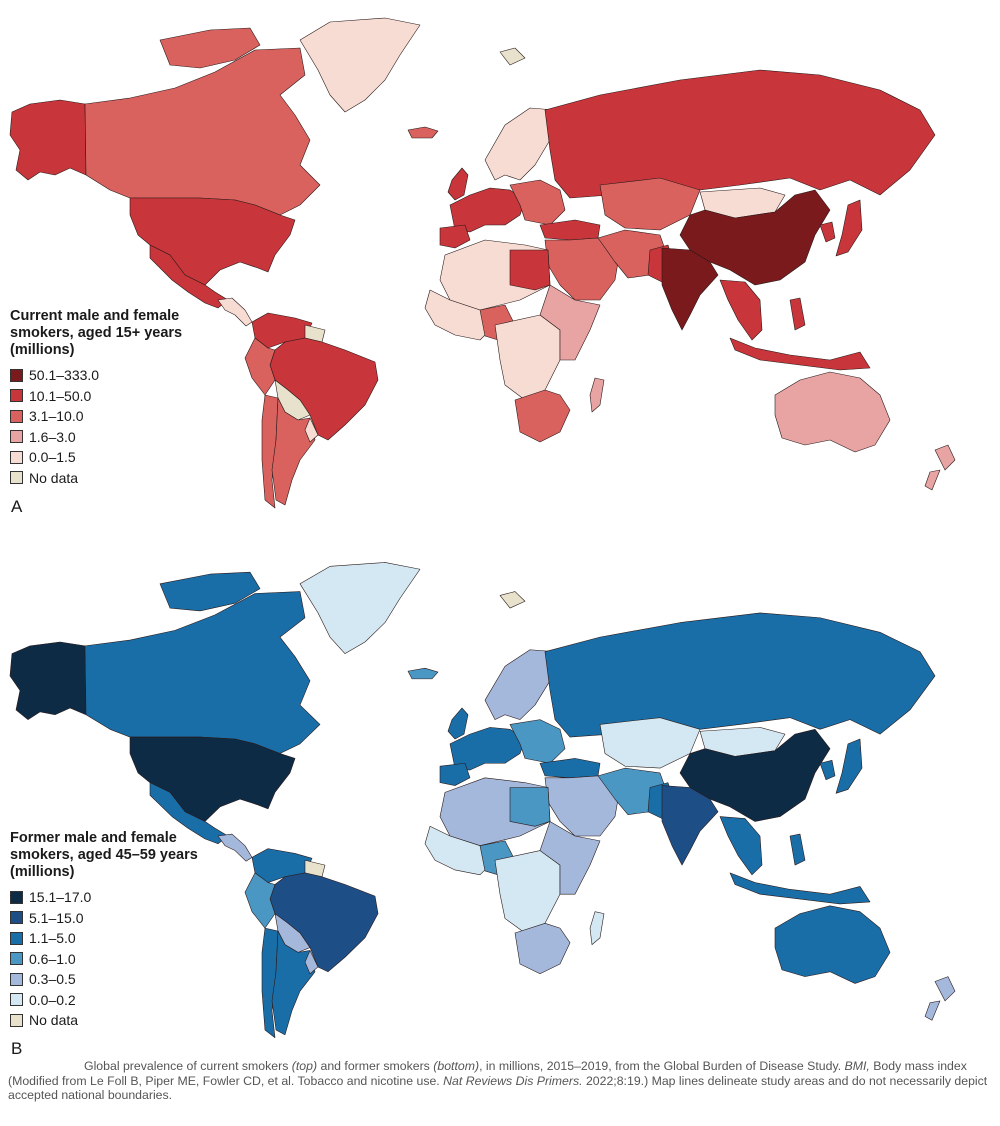 This screenshot has height=1126, width=1000. Describe the element at coordinates (110, 437) in the screenshot. I see `legend-item: 1.6–3.0` at that location.